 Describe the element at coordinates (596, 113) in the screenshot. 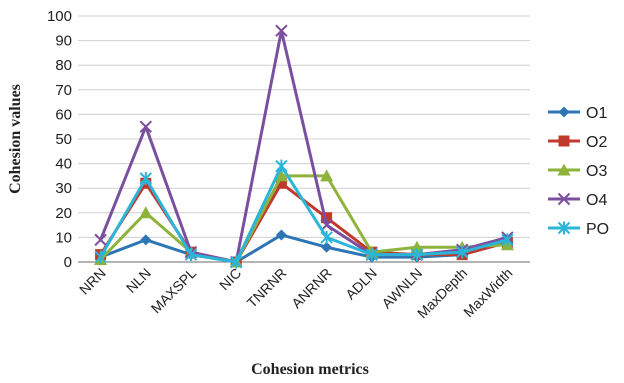

I see `legend-label: O1` at that location.